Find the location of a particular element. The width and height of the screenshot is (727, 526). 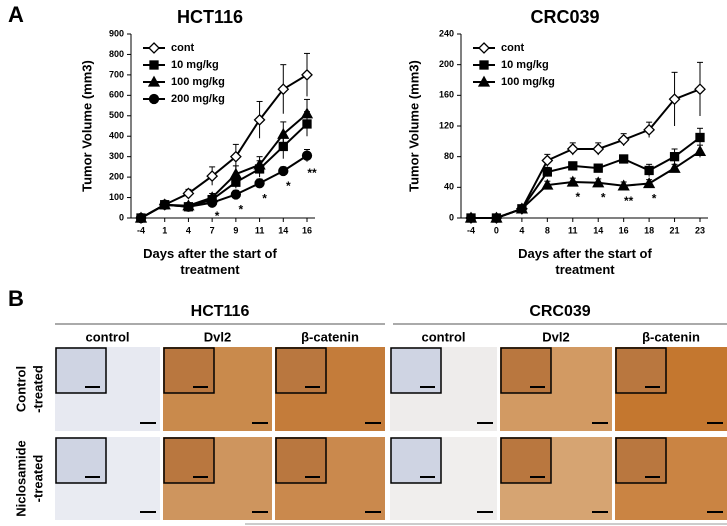

x-tick-label: 9 is located at coordinates (235, 230).